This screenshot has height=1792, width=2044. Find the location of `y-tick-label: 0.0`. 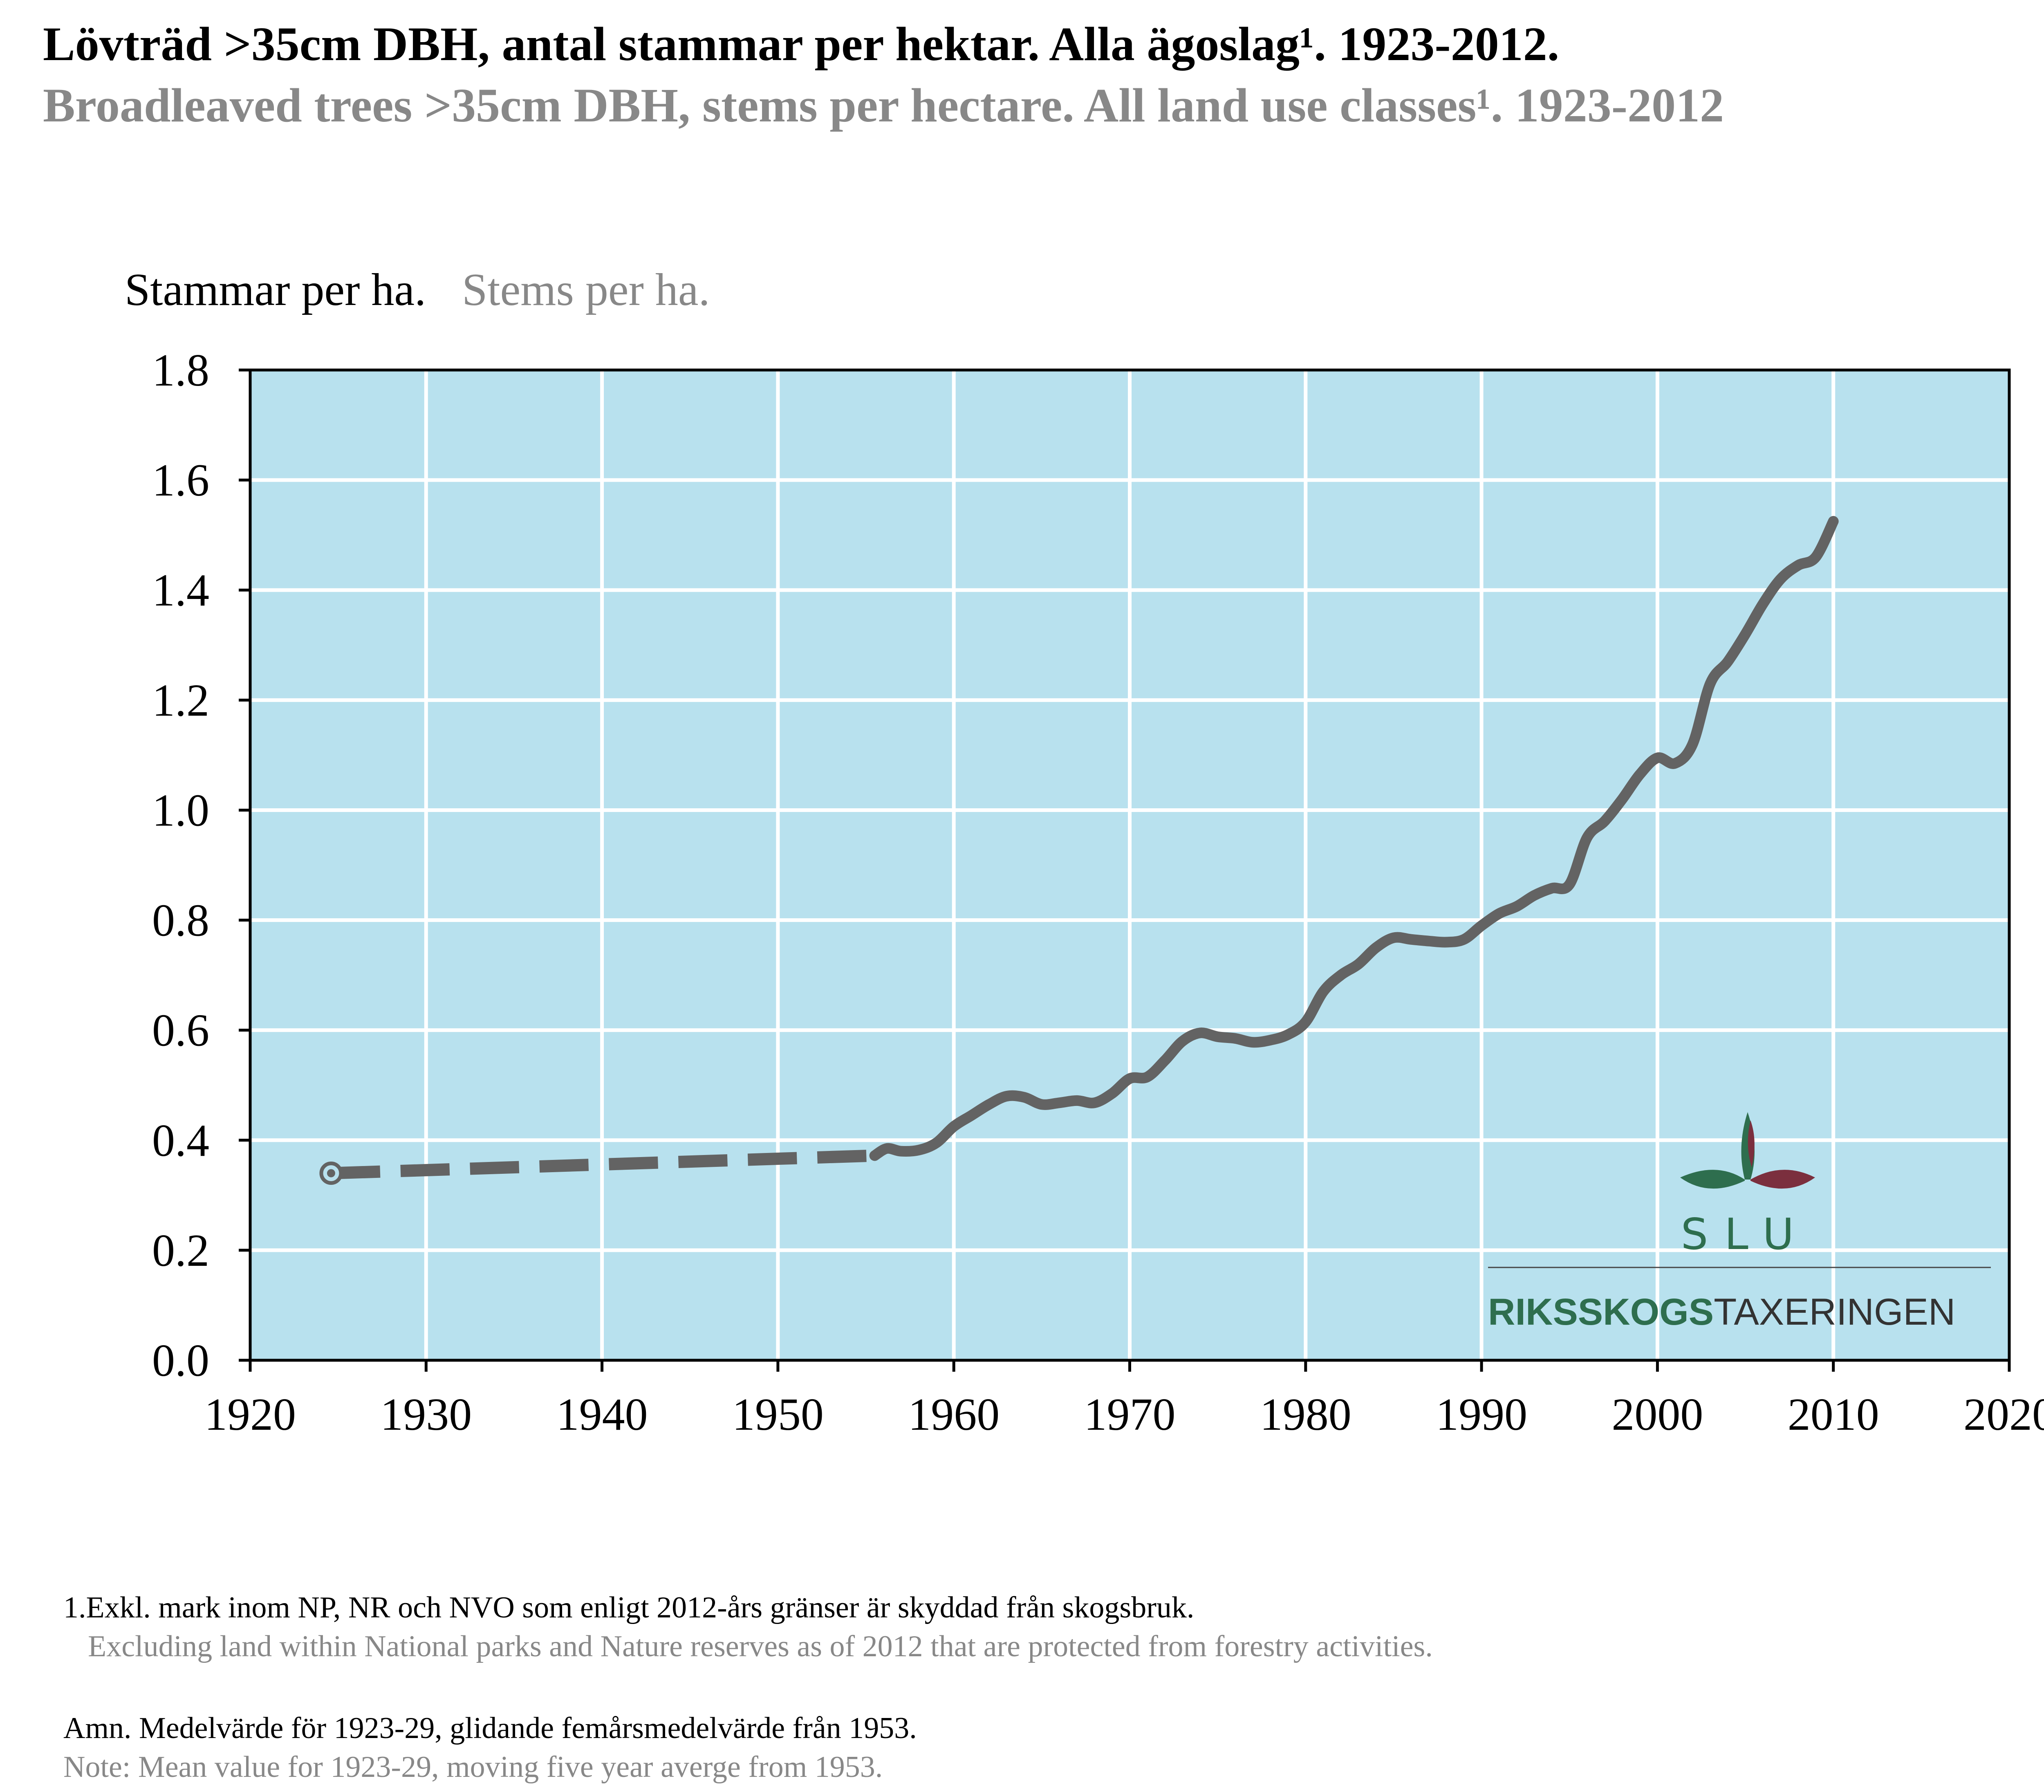

y-tick-label: 0.0 is located at coordinates (181, 1360).